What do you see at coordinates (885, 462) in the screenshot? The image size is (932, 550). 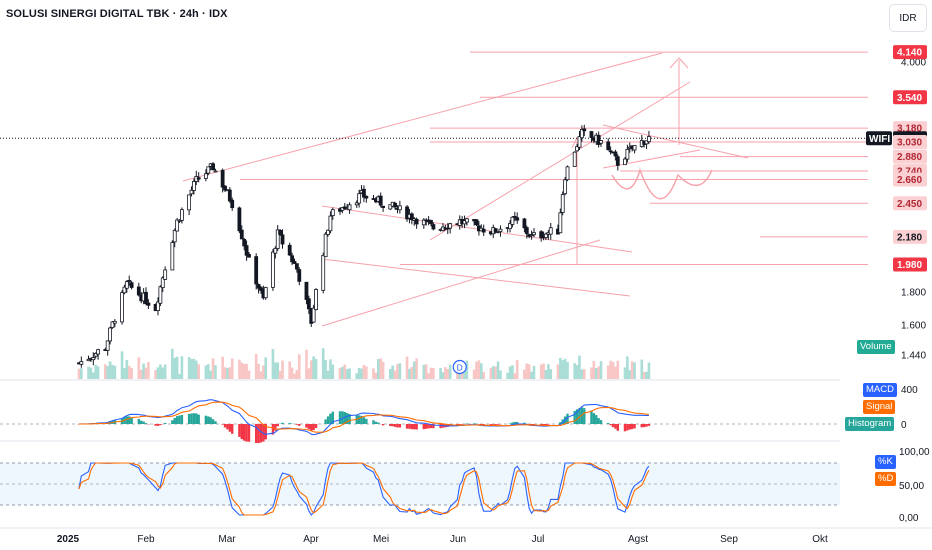 I see `stoch-k-legend-tag: %K` at bounding box center [885, 462].